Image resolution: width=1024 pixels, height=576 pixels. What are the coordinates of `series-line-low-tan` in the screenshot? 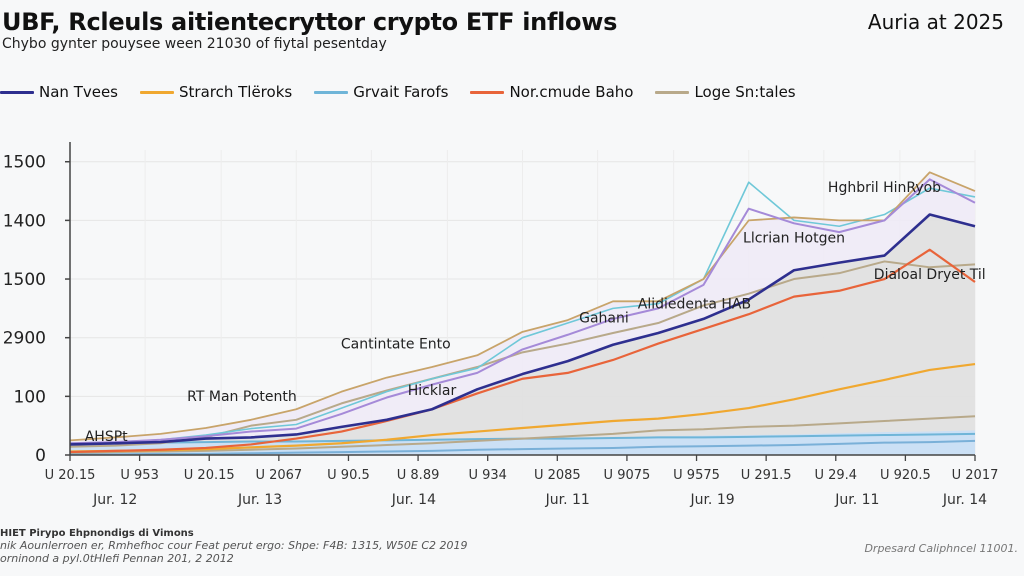 It's located at (522, 434).